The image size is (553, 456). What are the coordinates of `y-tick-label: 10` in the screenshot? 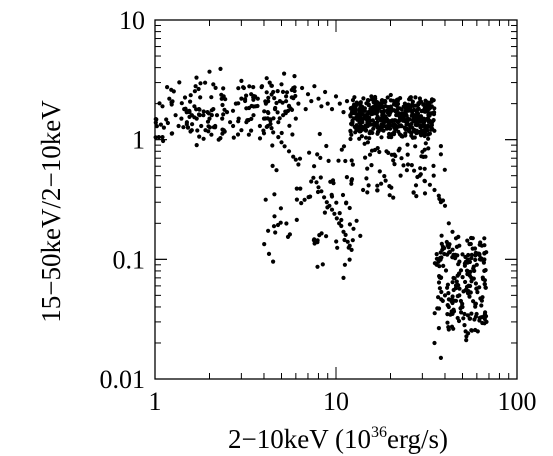 It's located at (132, 20).